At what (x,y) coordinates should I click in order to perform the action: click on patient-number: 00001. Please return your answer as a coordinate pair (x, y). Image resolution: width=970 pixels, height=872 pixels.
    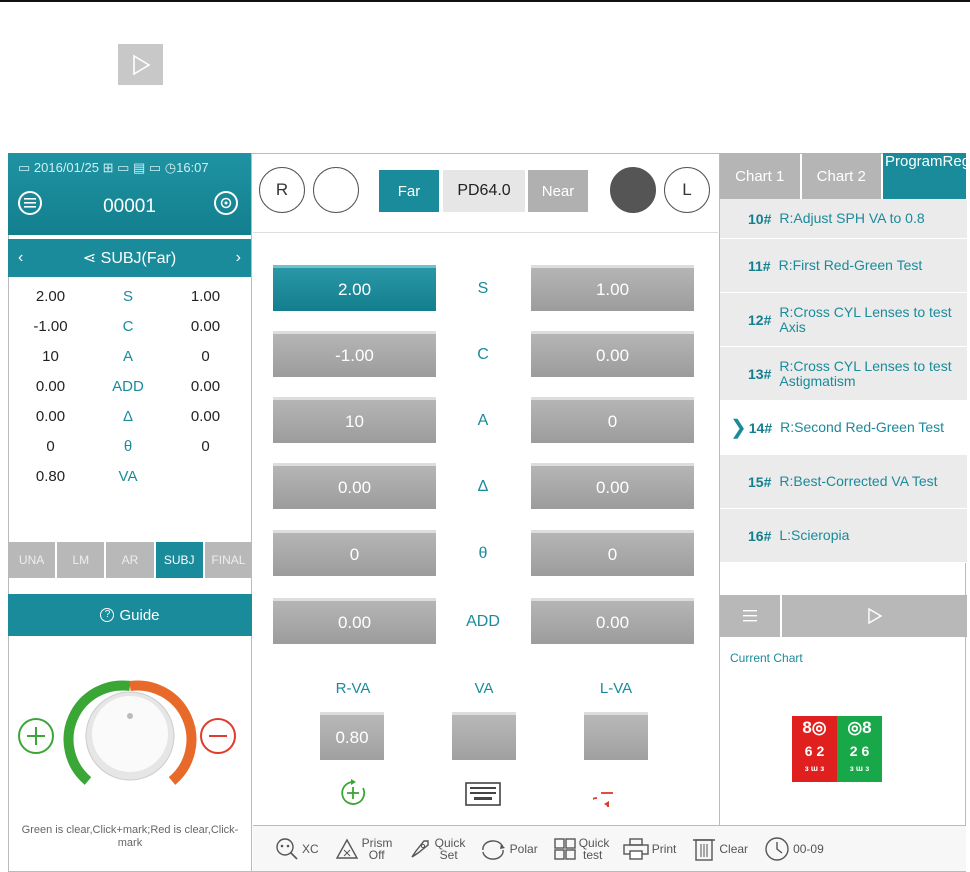
    Looking at the image, I should click on (129, 206).